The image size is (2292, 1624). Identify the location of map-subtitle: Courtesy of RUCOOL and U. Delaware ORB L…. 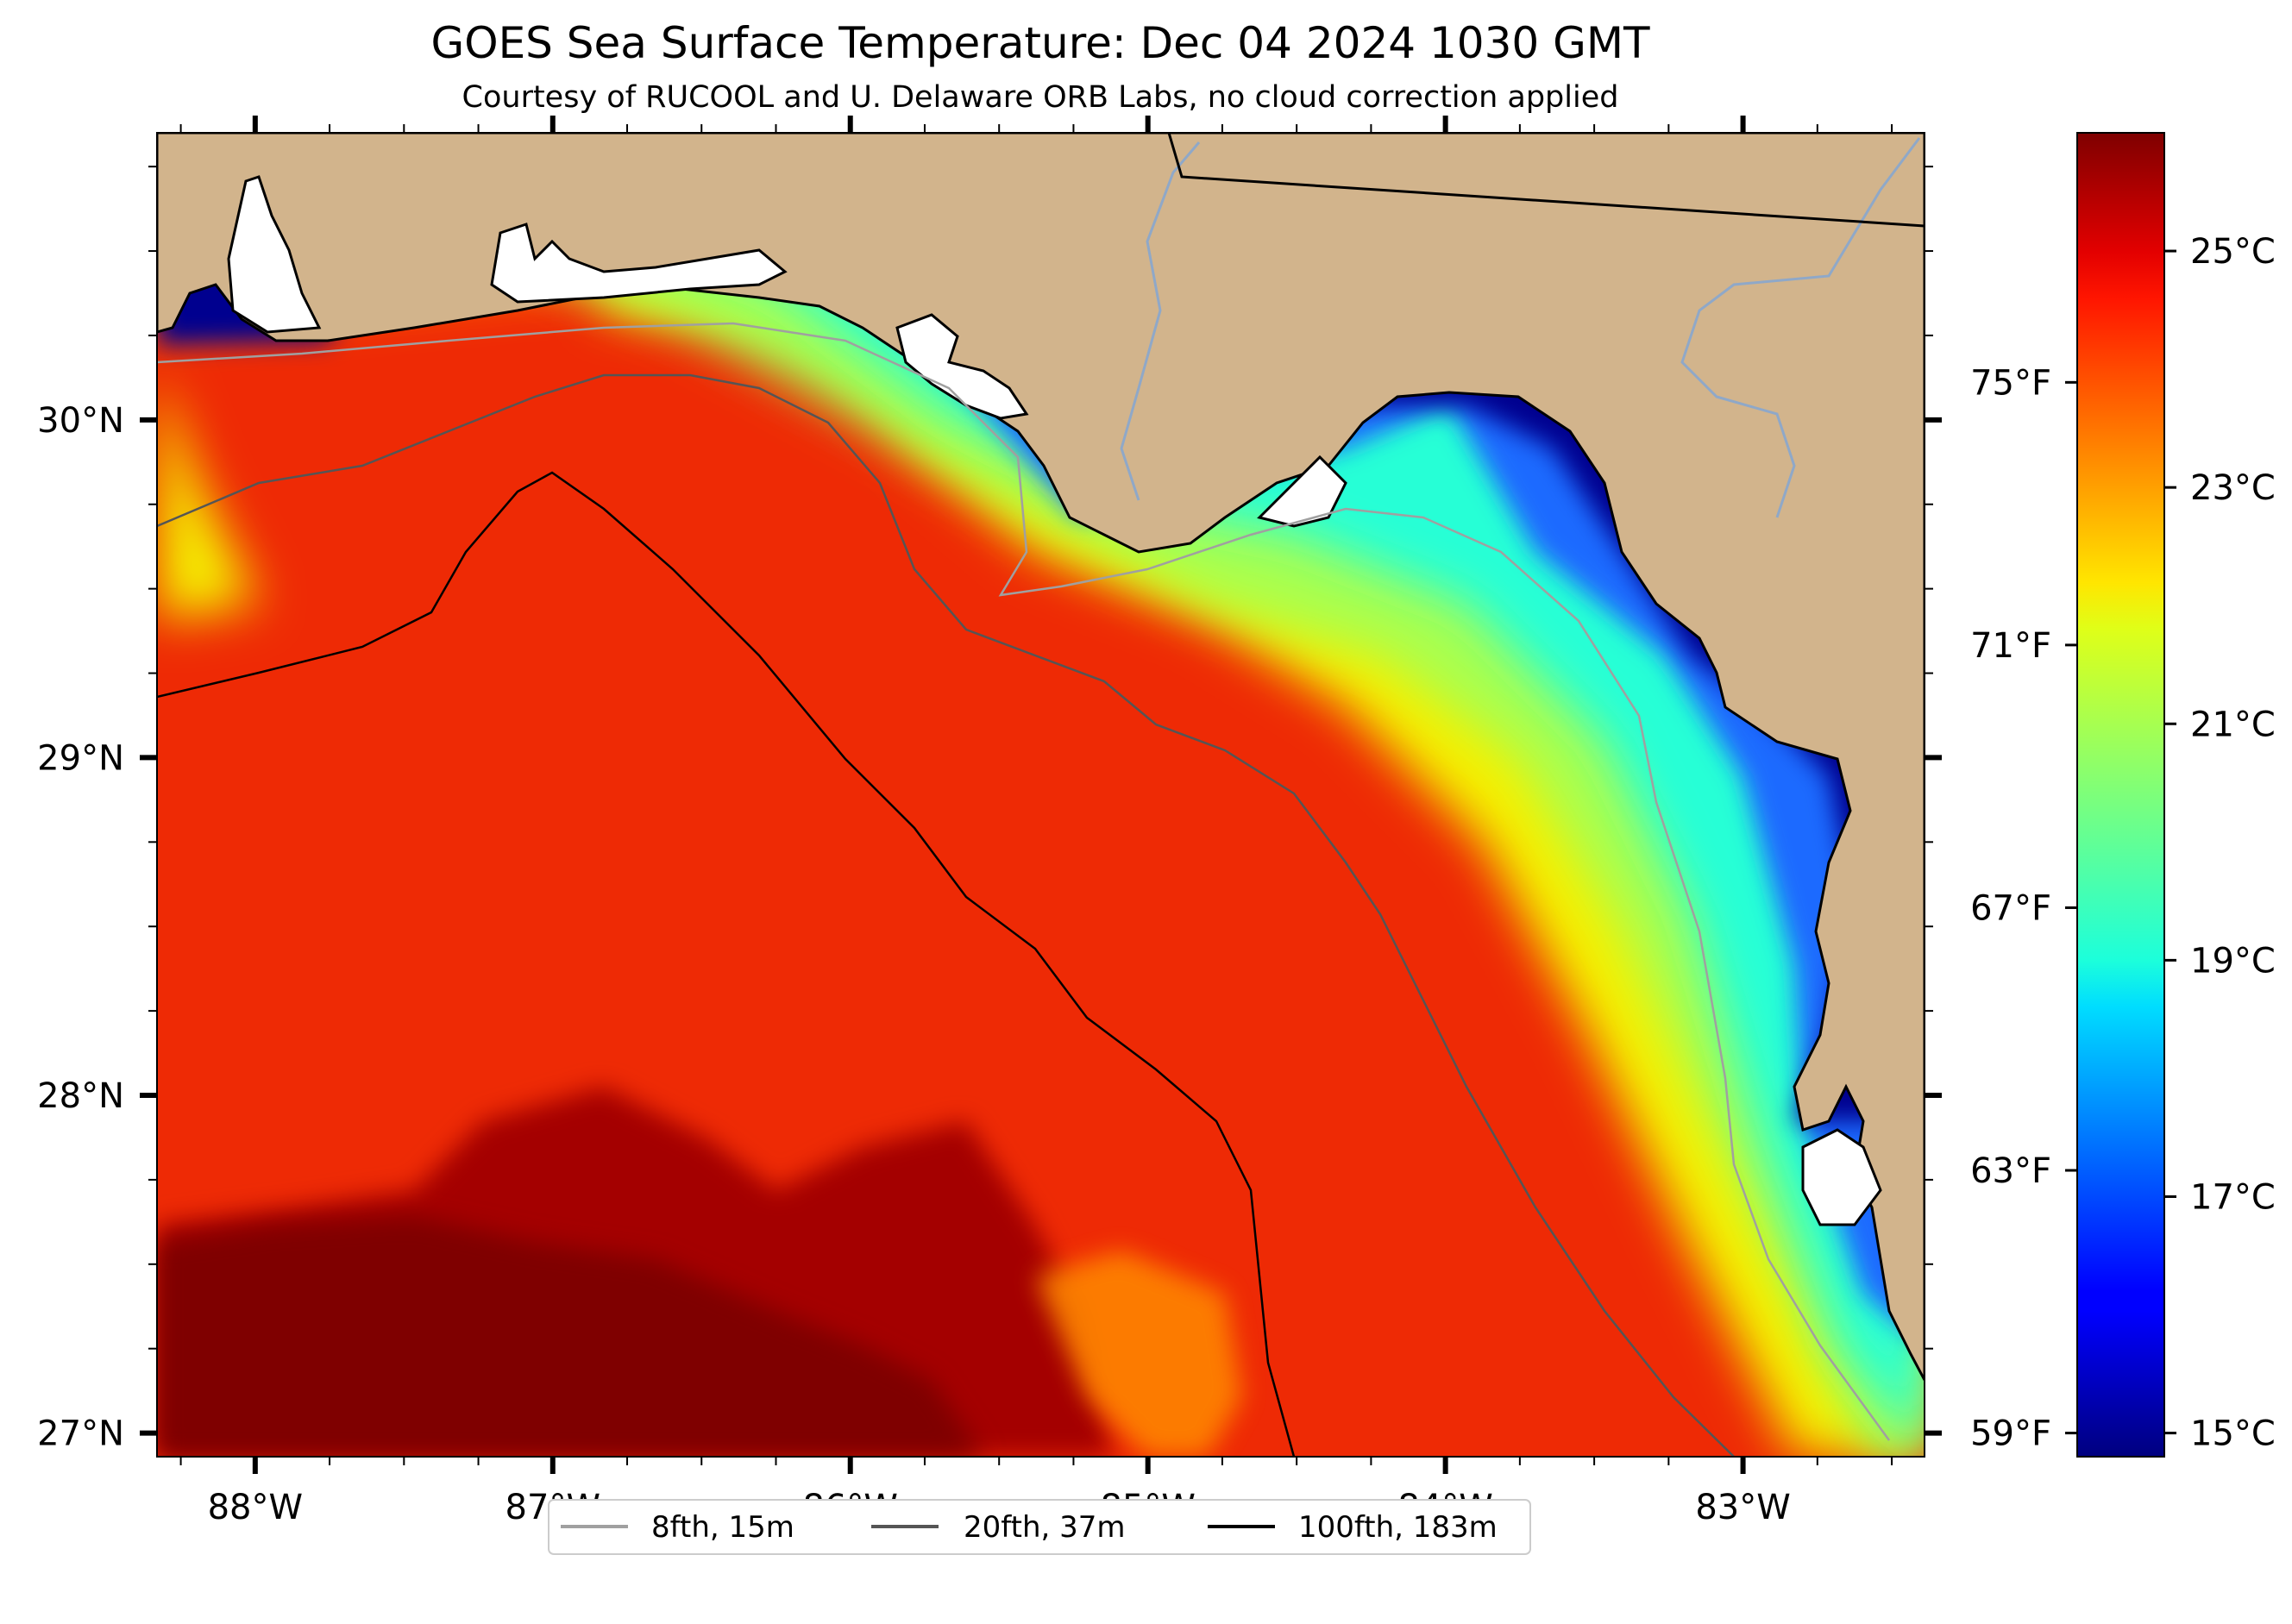
(1040, 98).